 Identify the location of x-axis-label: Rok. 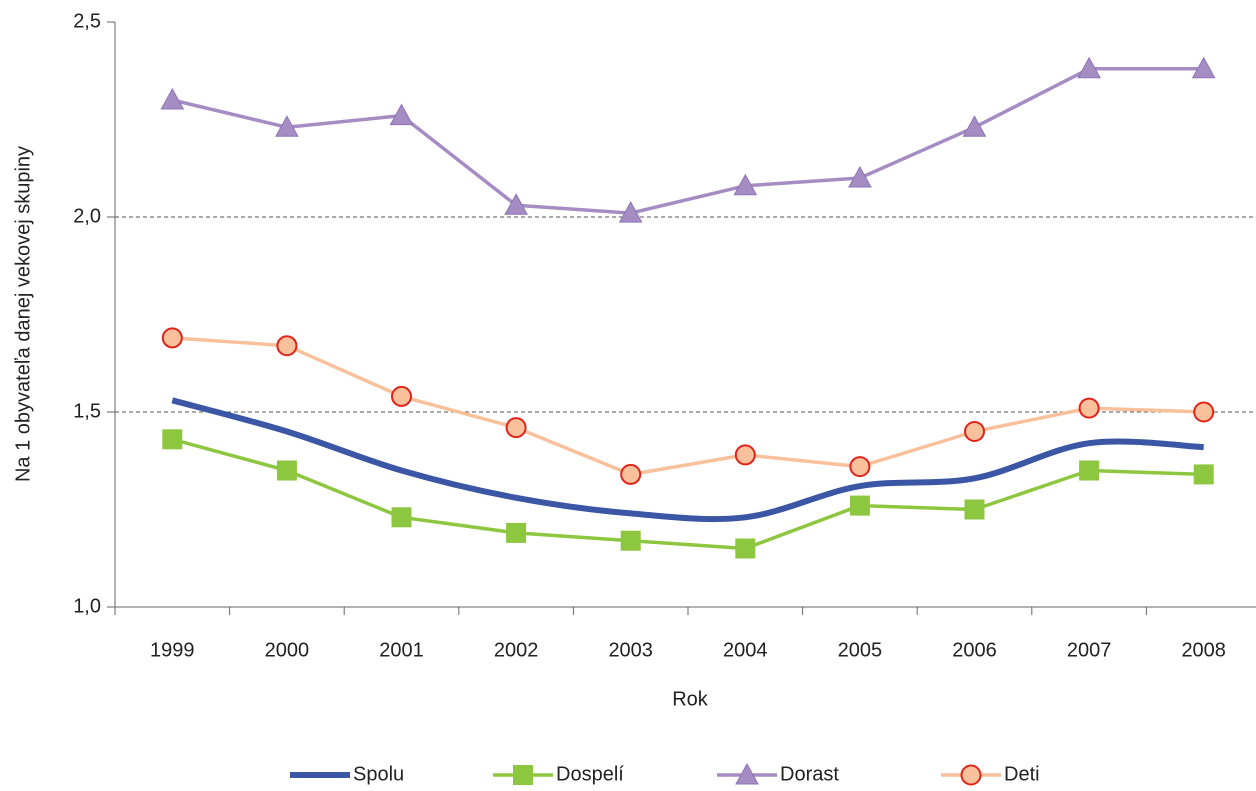
(690, 699).